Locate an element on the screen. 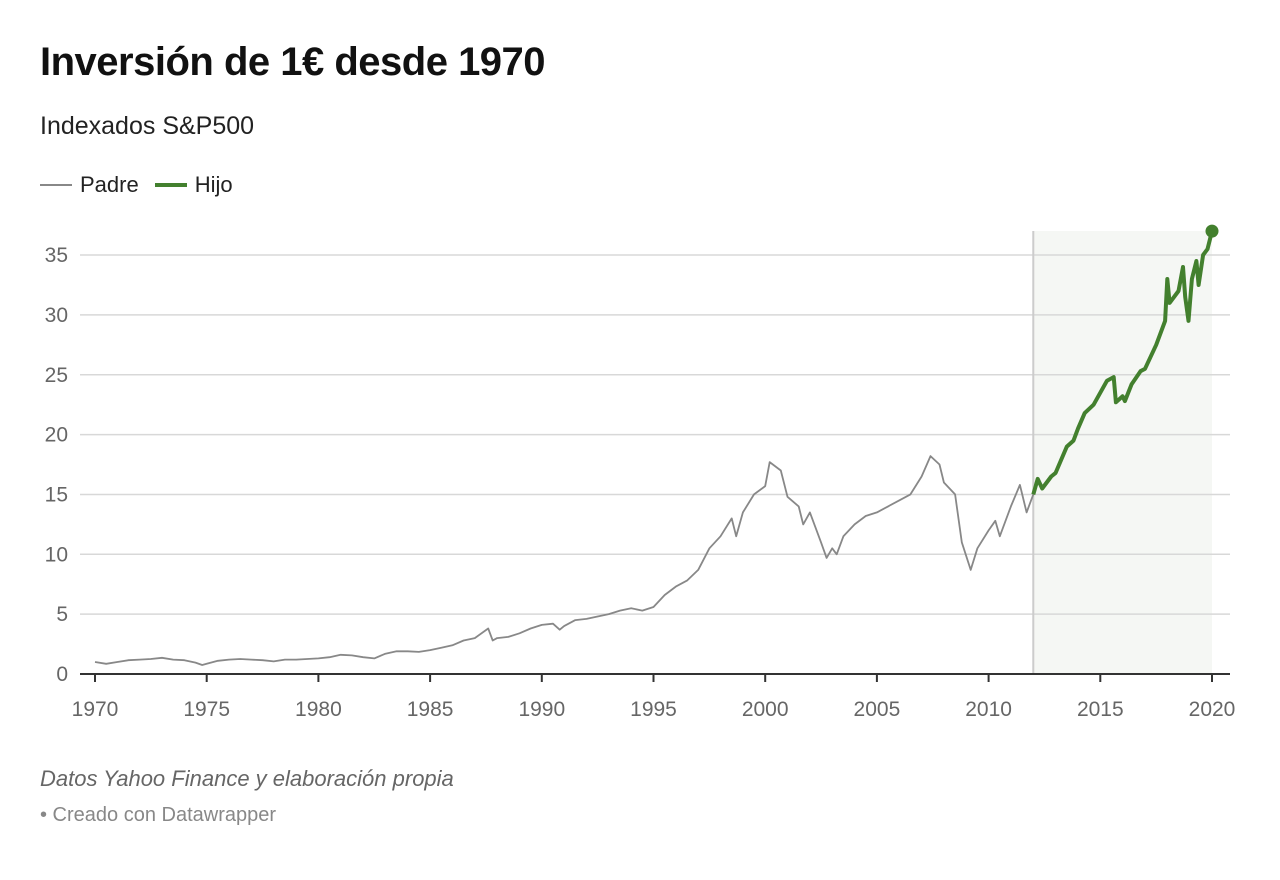 Image resolution: width=1280 pixels, height=880 pixels. legend: Padre Hijo is located at coordinates (136, 185).